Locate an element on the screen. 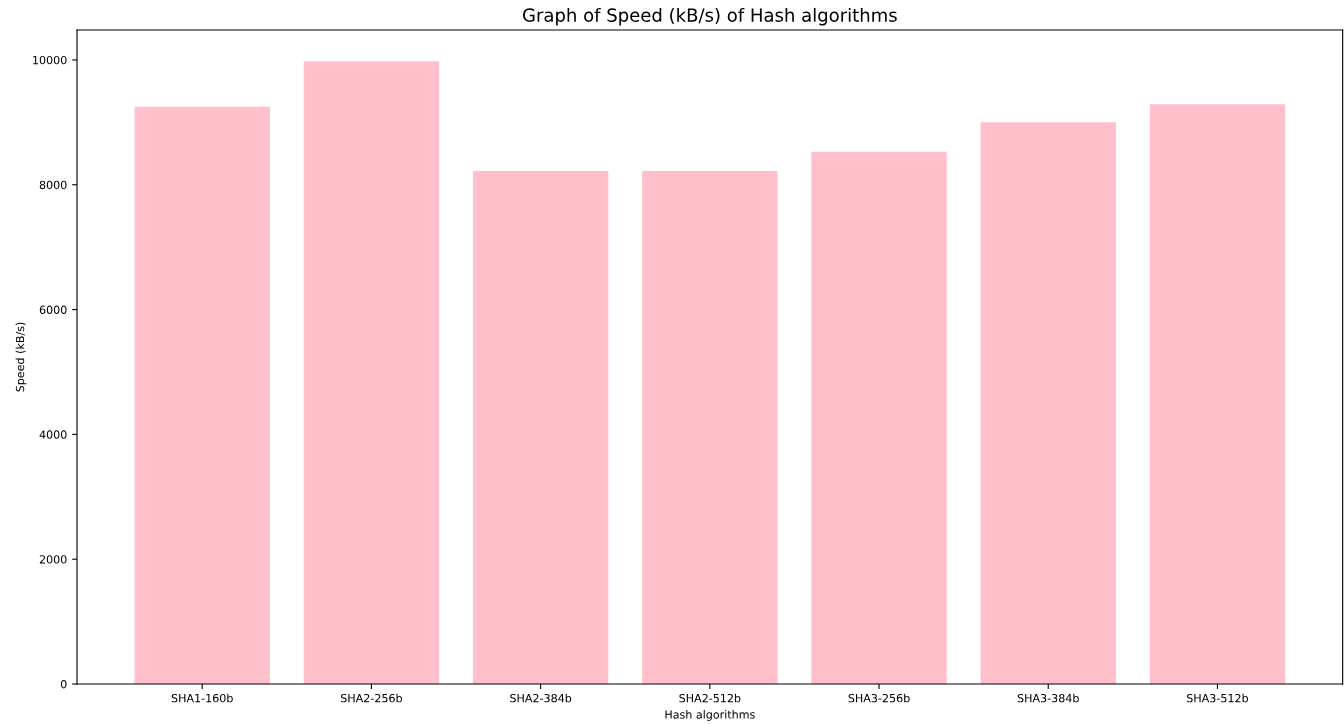 The height and width of the screenshot is (724, 1344). chart-title: Graph of Speed (kB/s) of Hash algorithms is located at coordinates (710, 16).